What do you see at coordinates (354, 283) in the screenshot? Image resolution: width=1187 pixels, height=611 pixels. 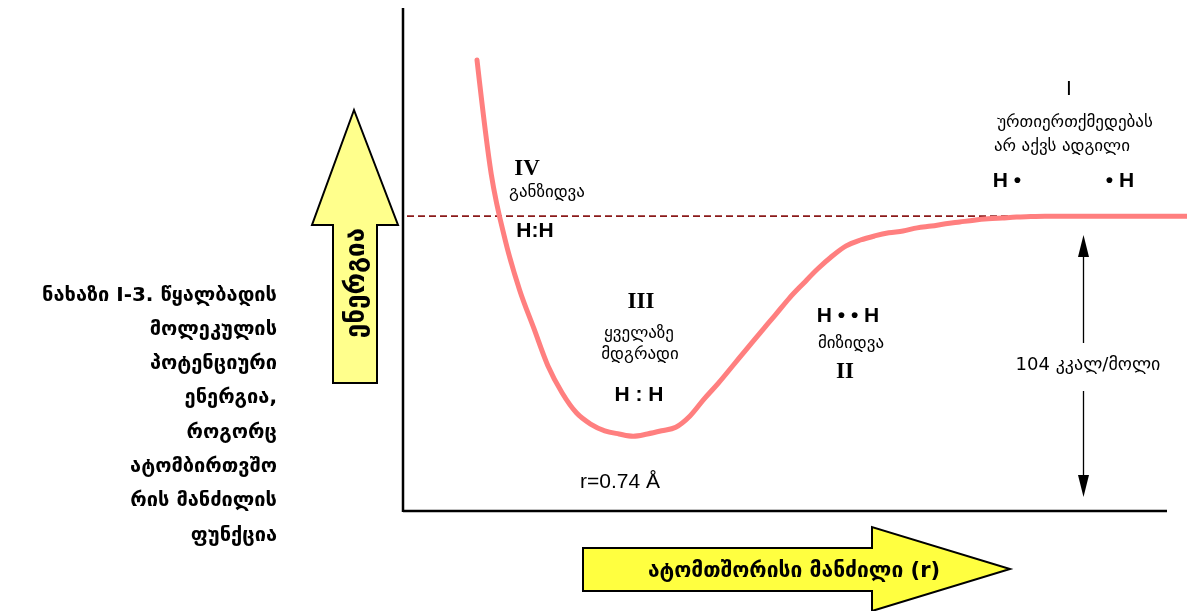 I see `y-axis-title: ენერგია` at bounding box center [354, 283].